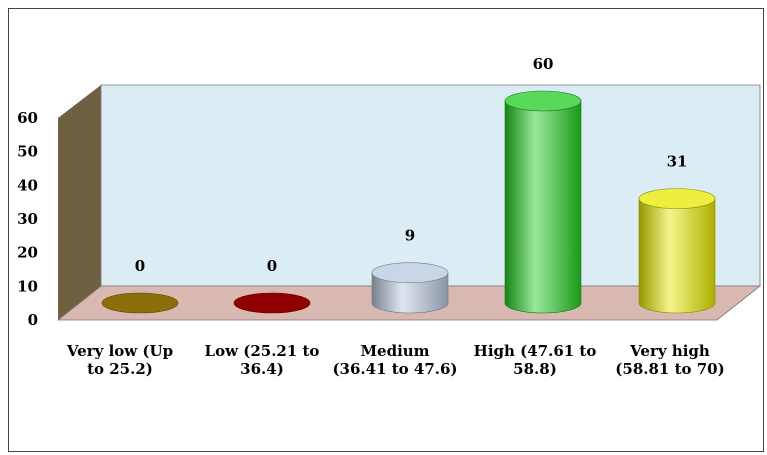 The image size is (767, 455). Describe the element at coordinates (395, 351) in the screenshot. I see `x-tick-label-line: Medium` at that location.